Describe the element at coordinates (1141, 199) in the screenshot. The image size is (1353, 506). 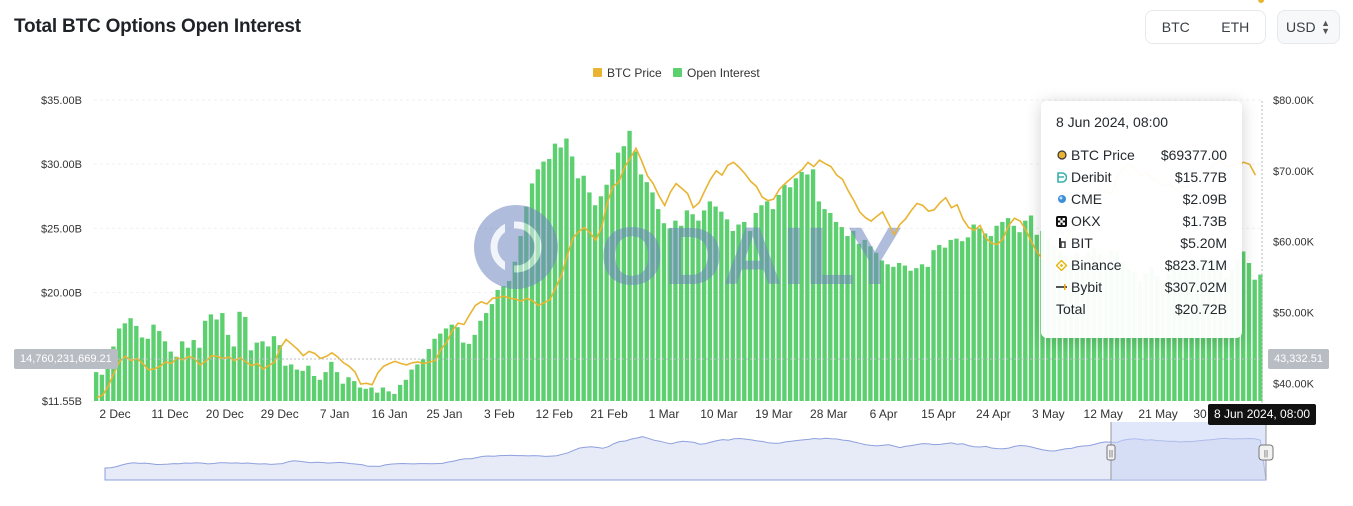
I see `tooltip-row: CME $2.09B` at that location.